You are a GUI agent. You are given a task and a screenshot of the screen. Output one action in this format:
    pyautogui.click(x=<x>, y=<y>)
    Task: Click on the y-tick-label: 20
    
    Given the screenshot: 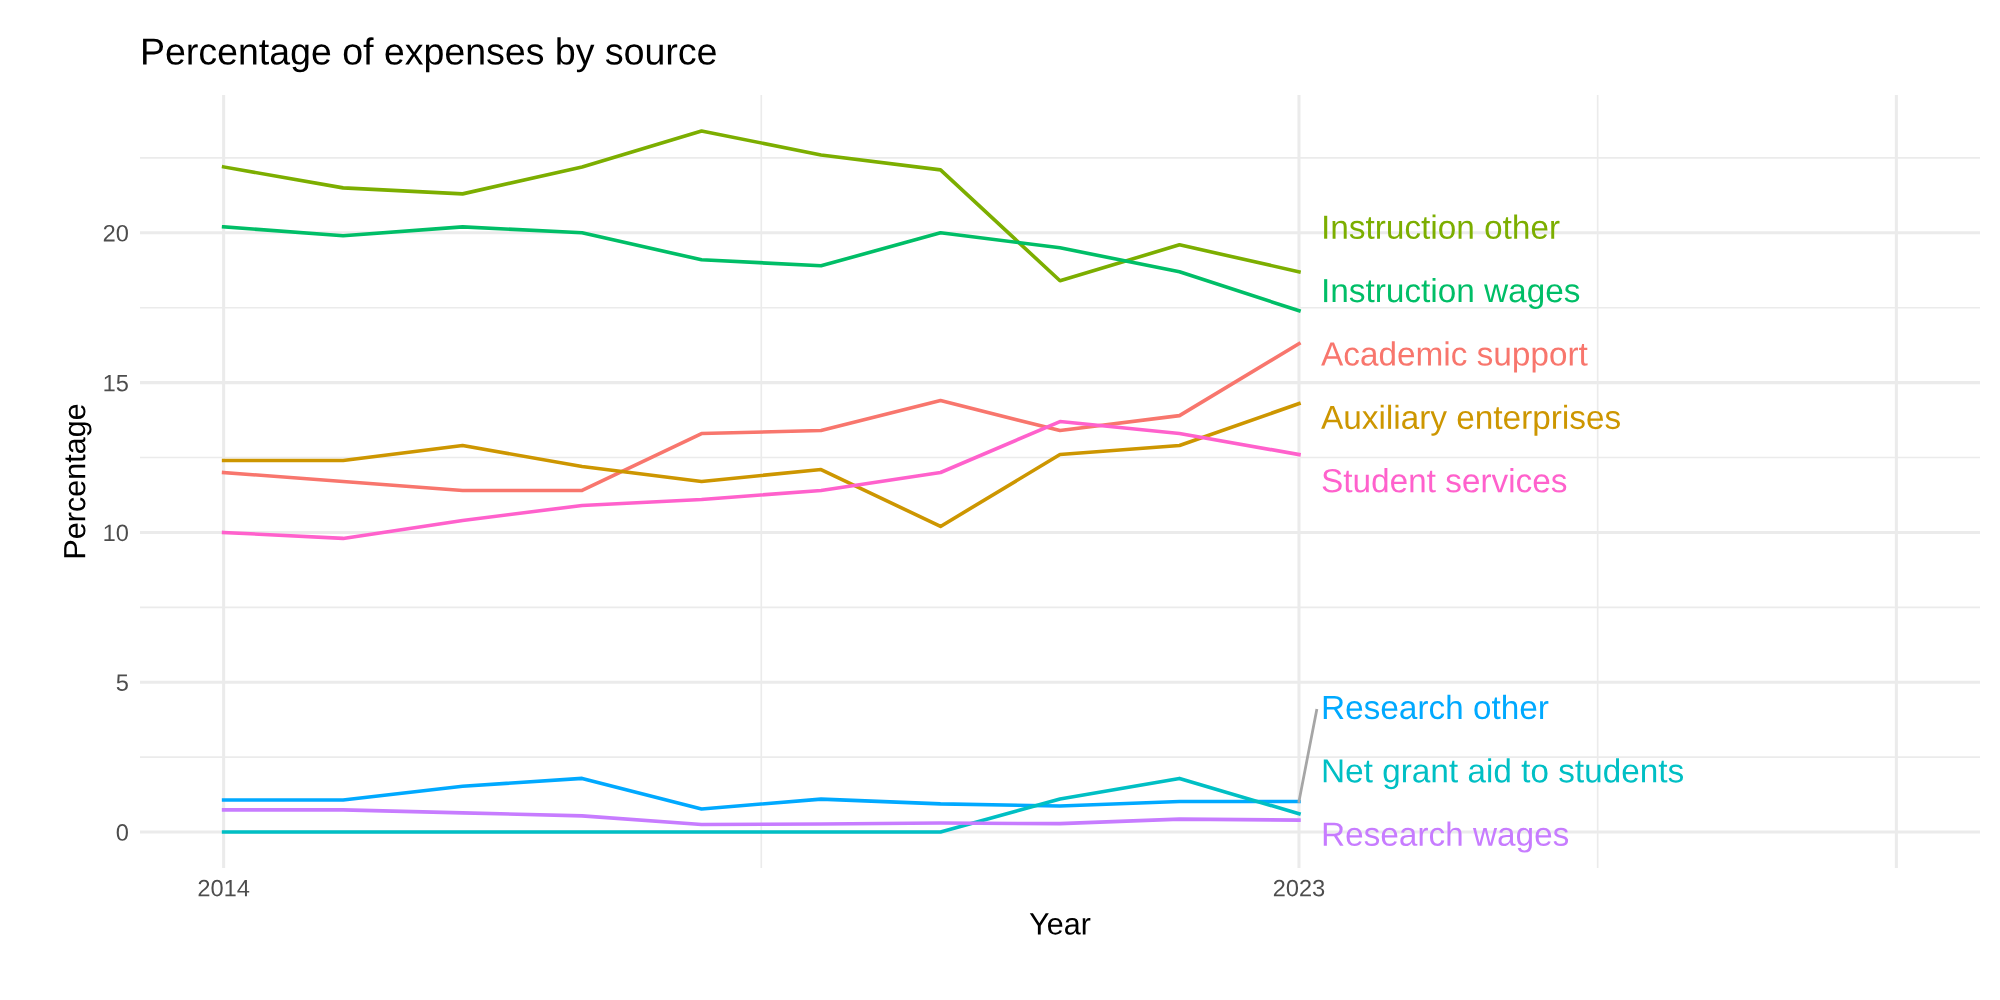 What is the action you would take?
    pyautogui.click(x=115, y=233)
    